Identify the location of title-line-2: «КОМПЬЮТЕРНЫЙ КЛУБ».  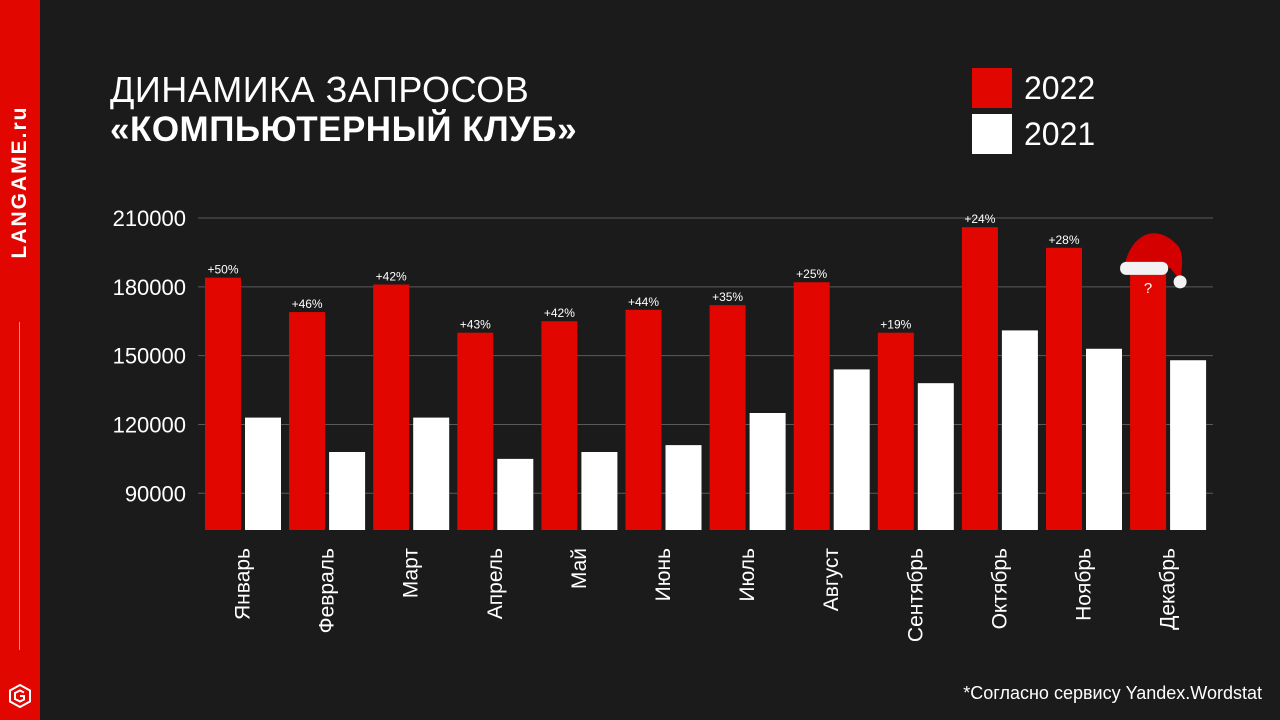
(344, 129).